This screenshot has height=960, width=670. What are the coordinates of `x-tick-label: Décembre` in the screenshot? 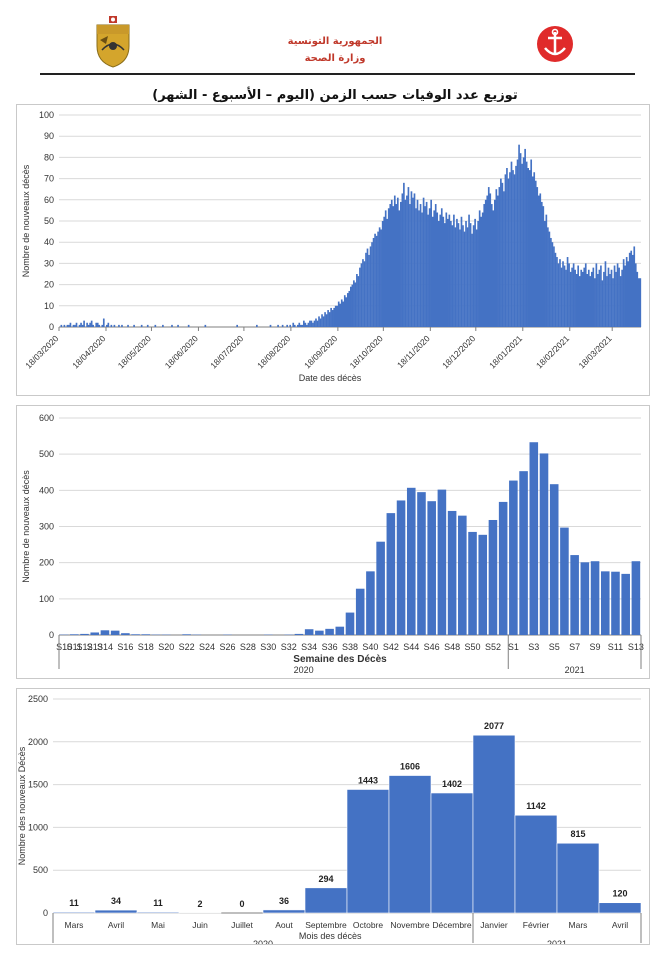 It's located at (451, 925).